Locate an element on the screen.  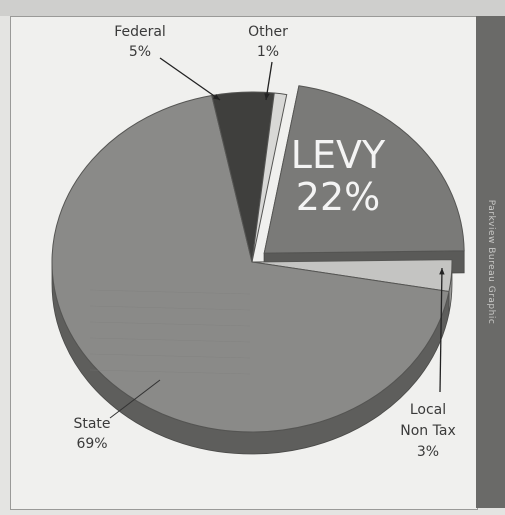
pie-slice-levy is located at coordinates (364, 169).